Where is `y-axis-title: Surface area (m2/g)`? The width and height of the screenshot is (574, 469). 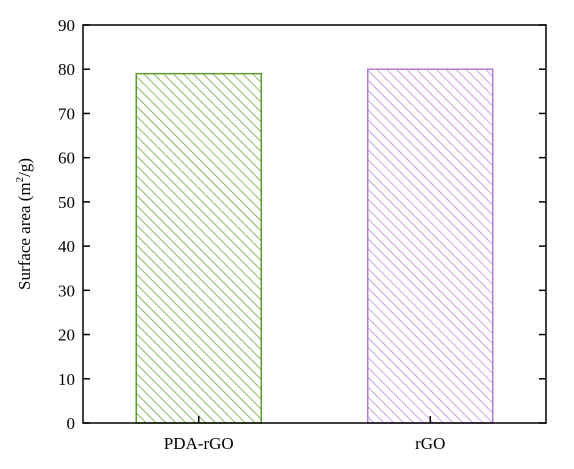 y-axis-title: Surface area (m2/g) is located at coordinates (24, 224).